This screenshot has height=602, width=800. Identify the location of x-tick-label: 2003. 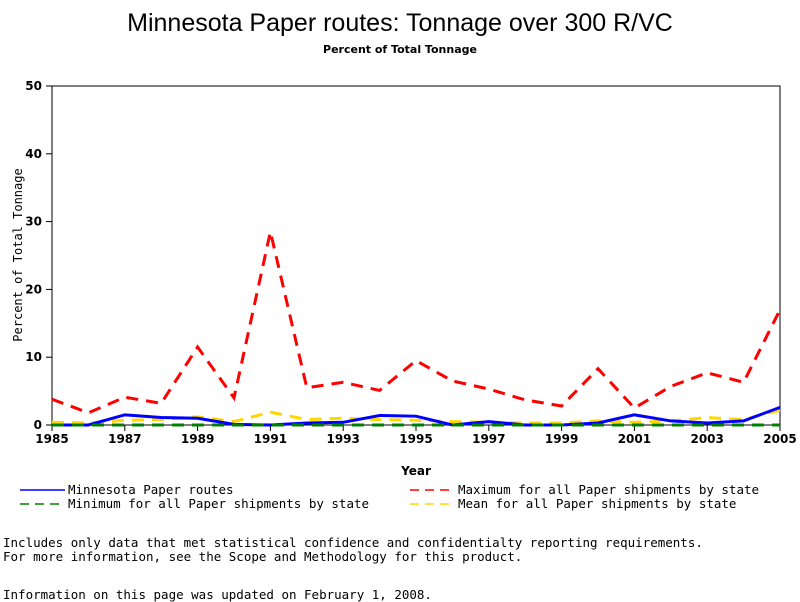
(706, 439).